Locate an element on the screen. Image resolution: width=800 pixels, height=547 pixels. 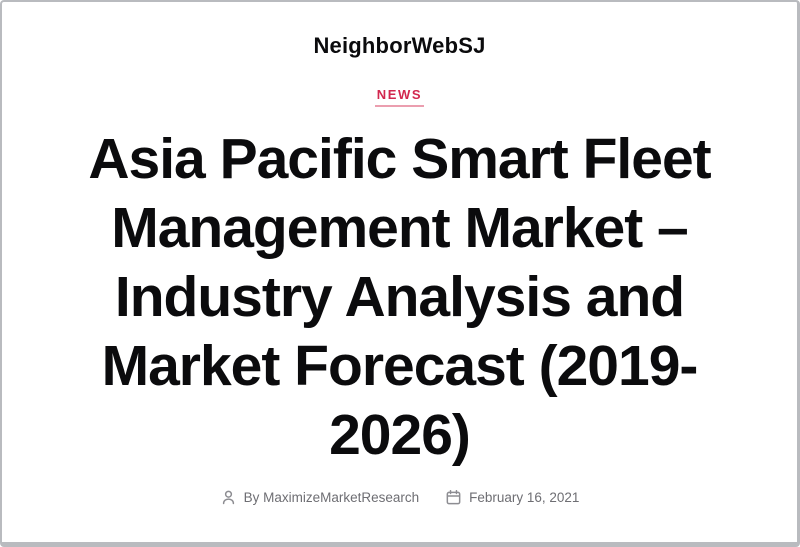
article-title-line: 2026) is located at coordinates (400, 435).